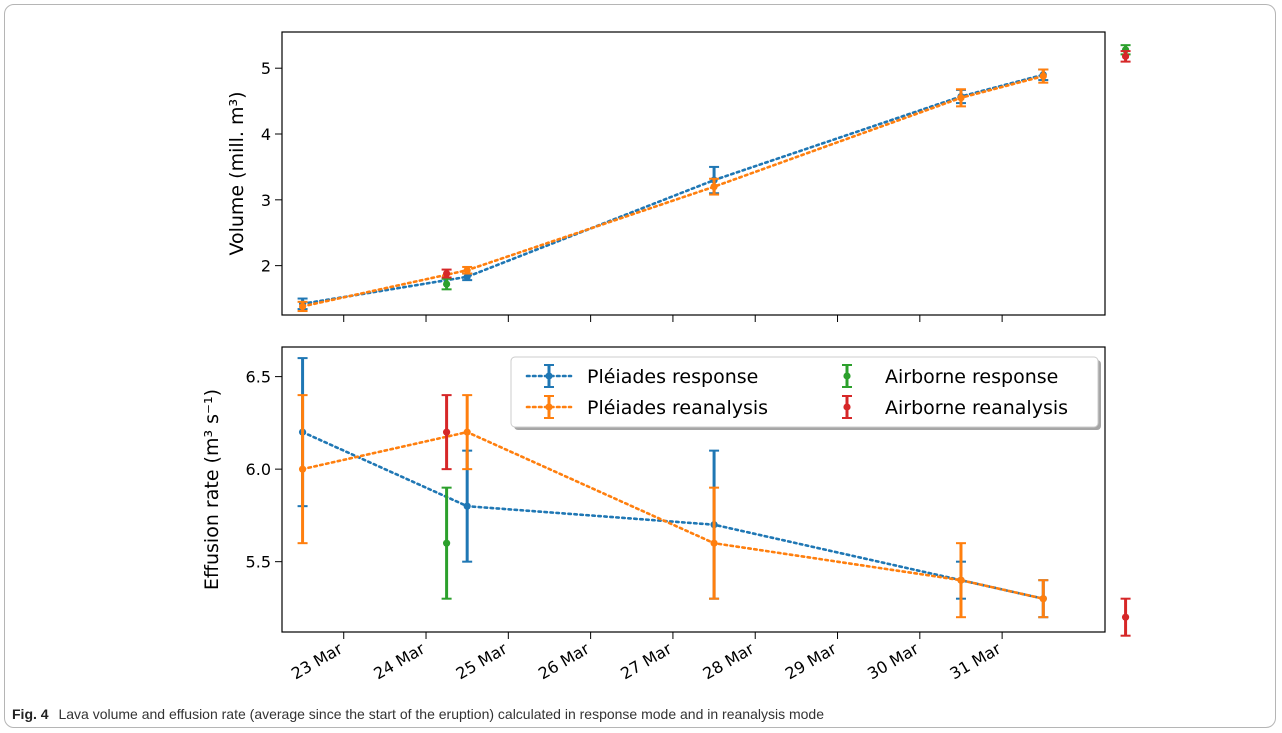  What do you see at coordinates (266, 200) in the screenshot?
I see `y-tick-label: 3` at bounding box center [266, 200].